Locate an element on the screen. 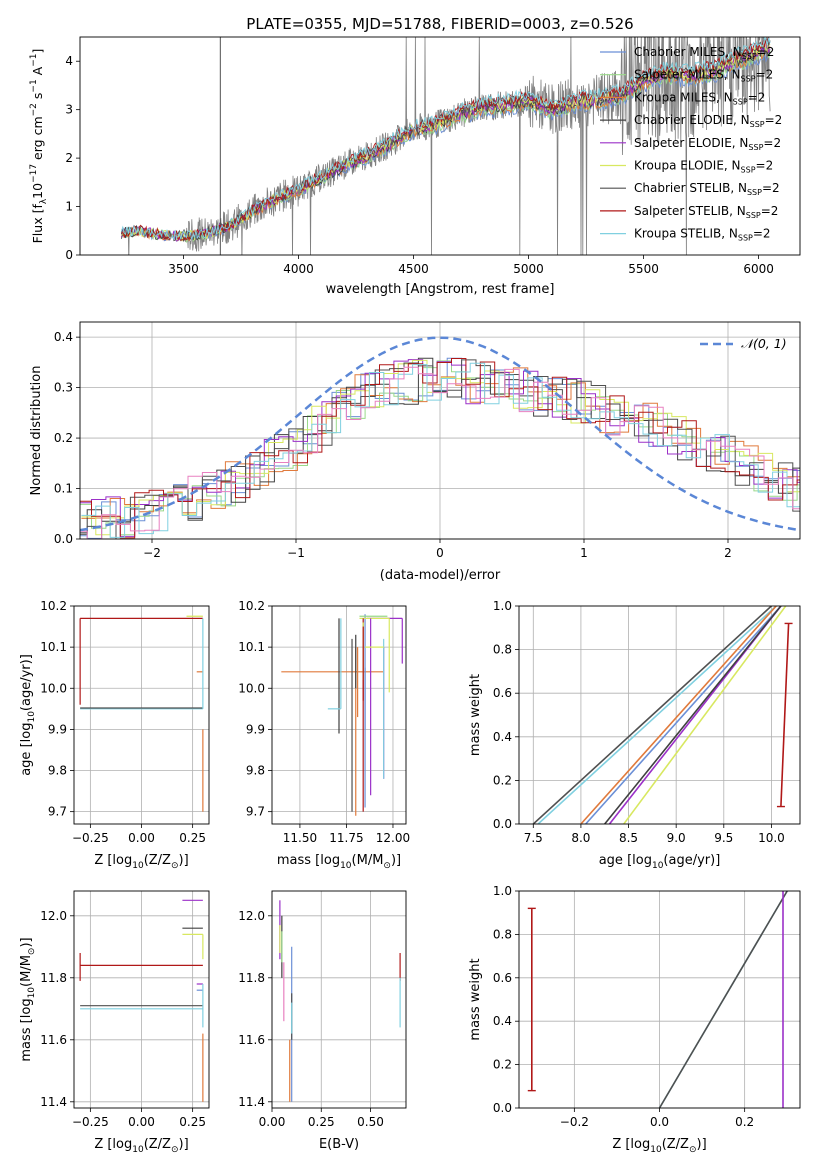 This screenshot has width=819, height=1170. x-tick-label: 4000 is located at coordinates (298, 269).